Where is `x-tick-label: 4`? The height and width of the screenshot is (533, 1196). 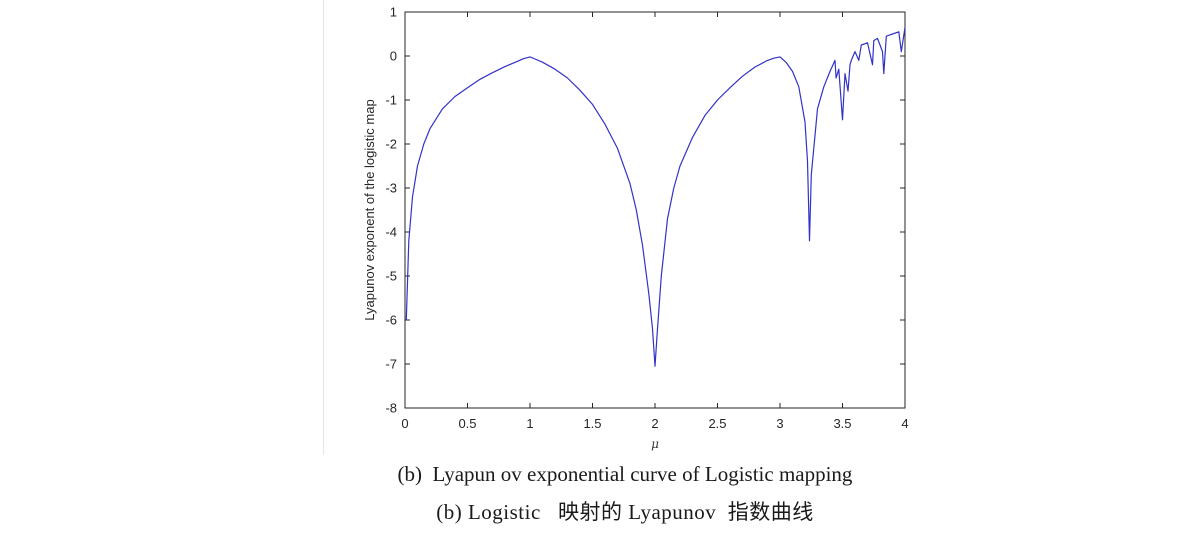 x-tick-label: 4 is located at coordinates (904, 423).